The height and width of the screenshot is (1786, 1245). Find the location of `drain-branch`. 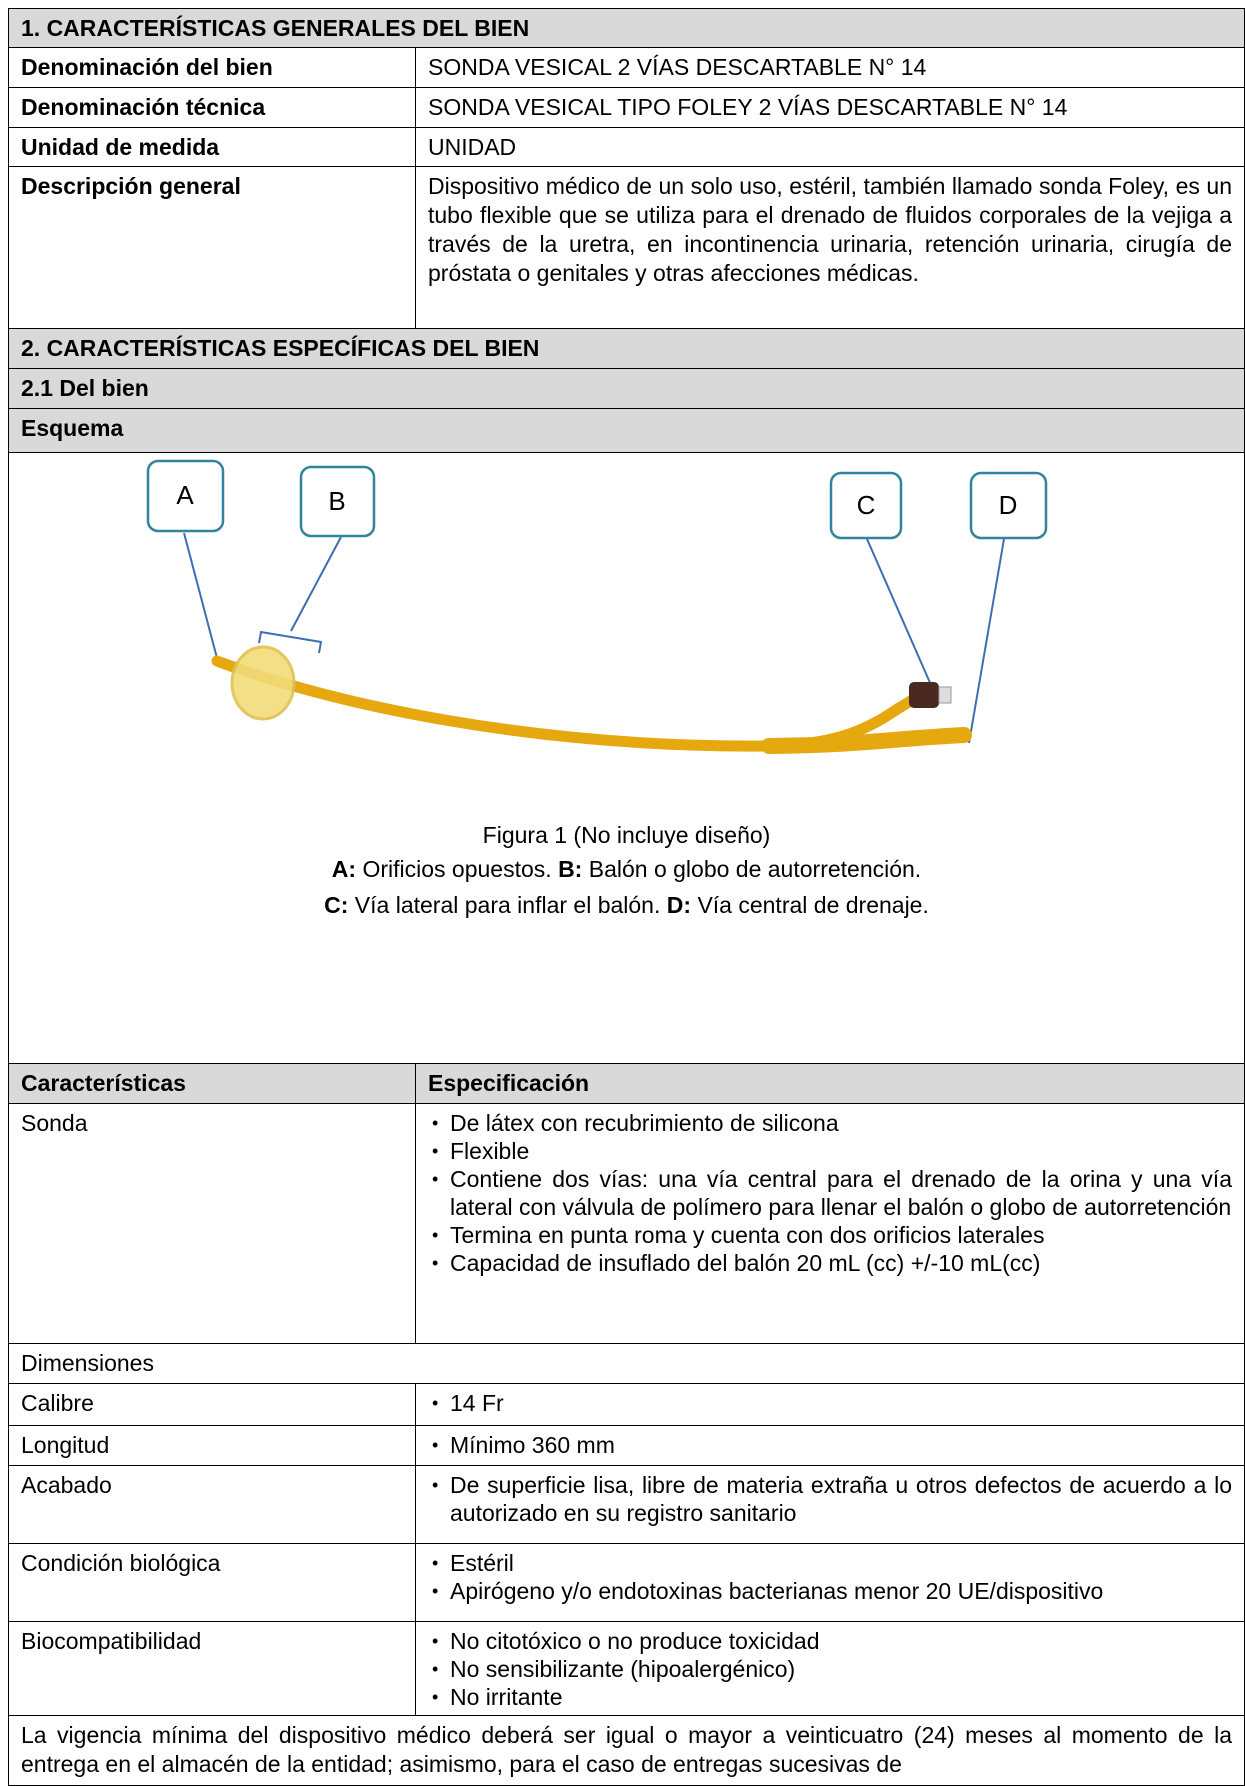

drain-branch is located at coordinates (866, 740).